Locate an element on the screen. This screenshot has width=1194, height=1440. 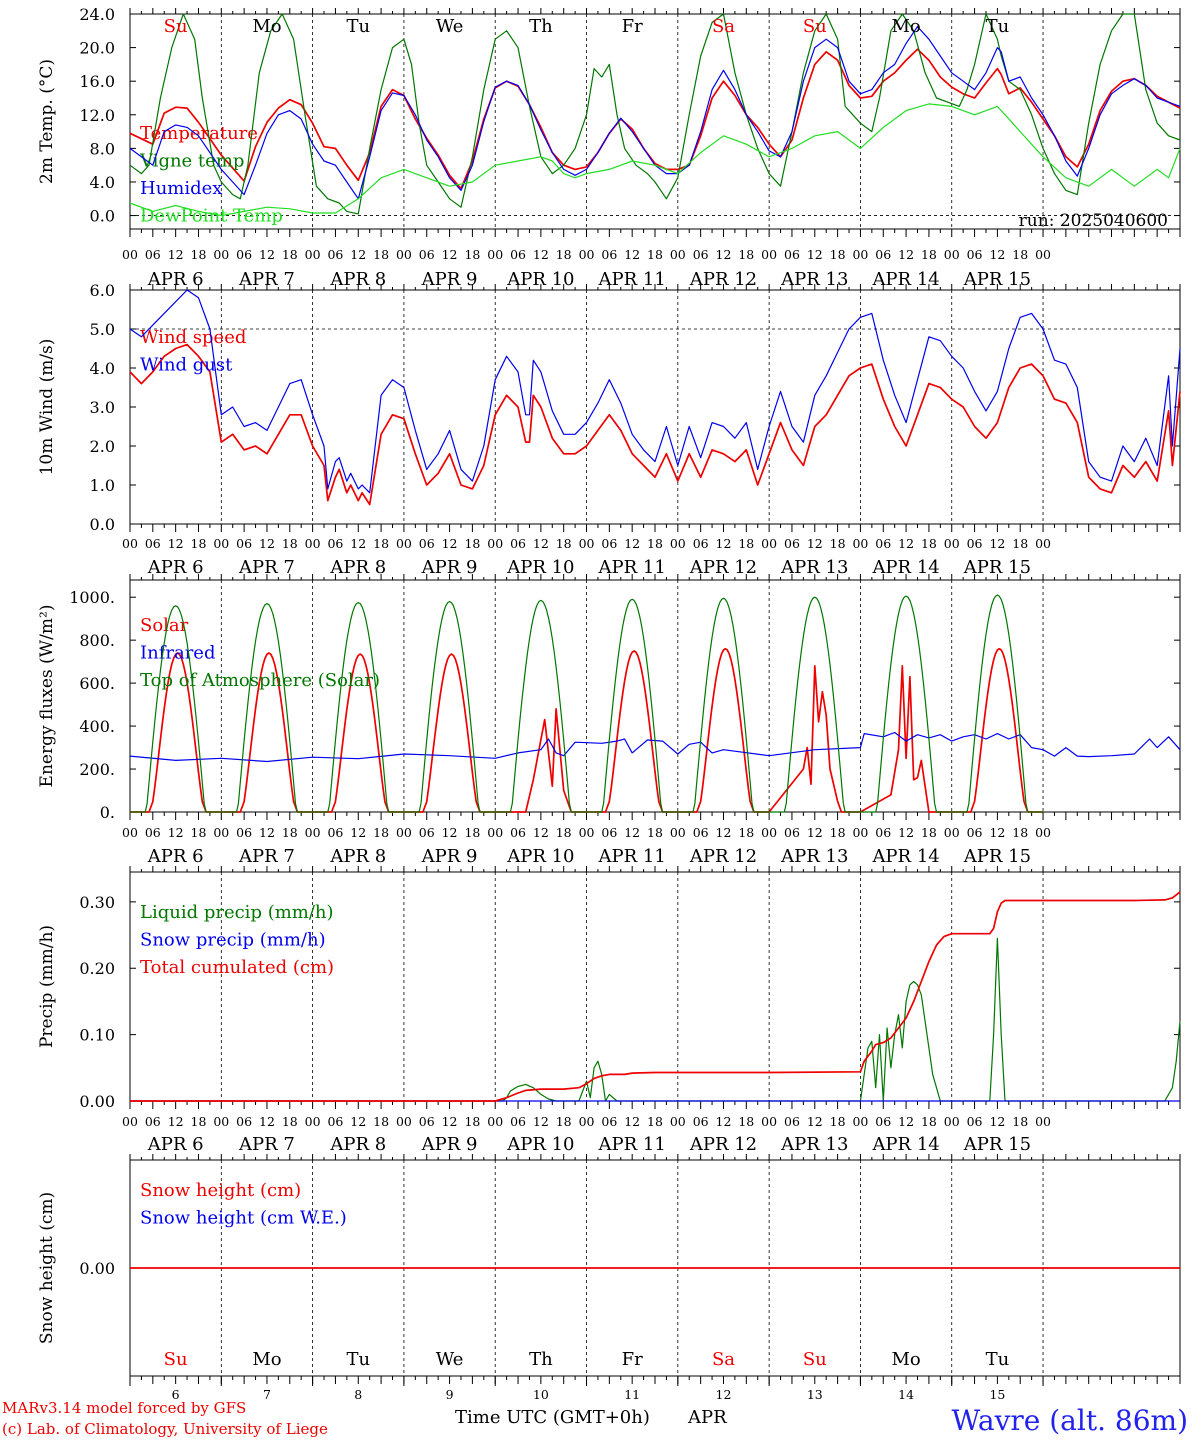
legend-entry: DewPoint Temp is located at coordinates (211, 216).